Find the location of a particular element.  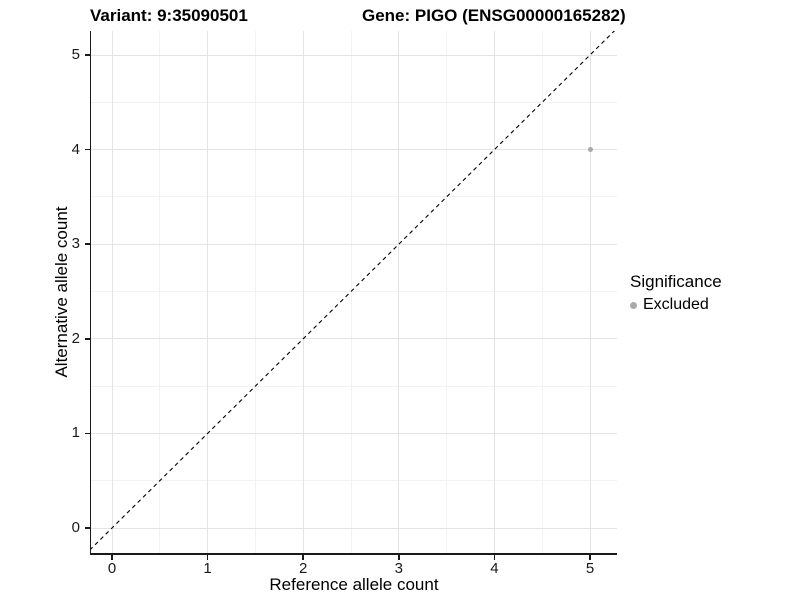

legend-items: Excluded is located at coordinates (676, 305).